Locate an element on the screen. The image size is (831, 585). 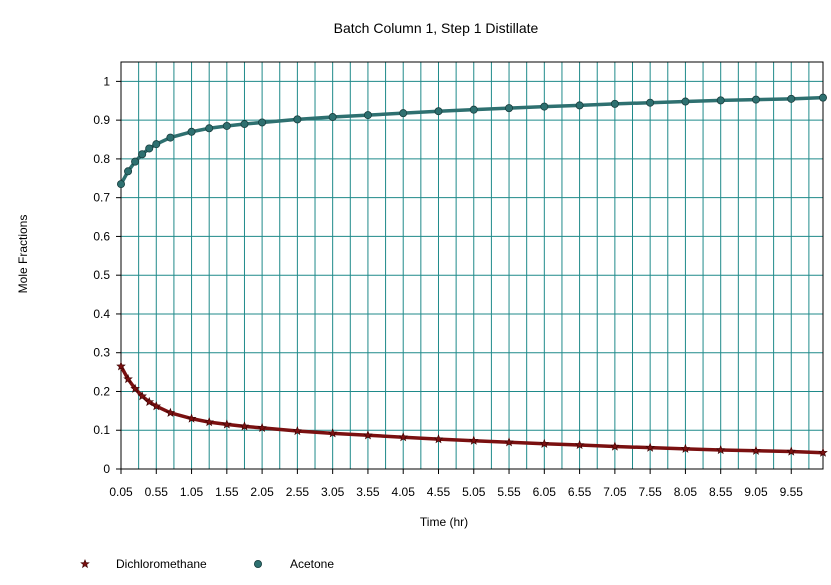
x-tick-label: 5.05 is located at coordinates (474, 492).